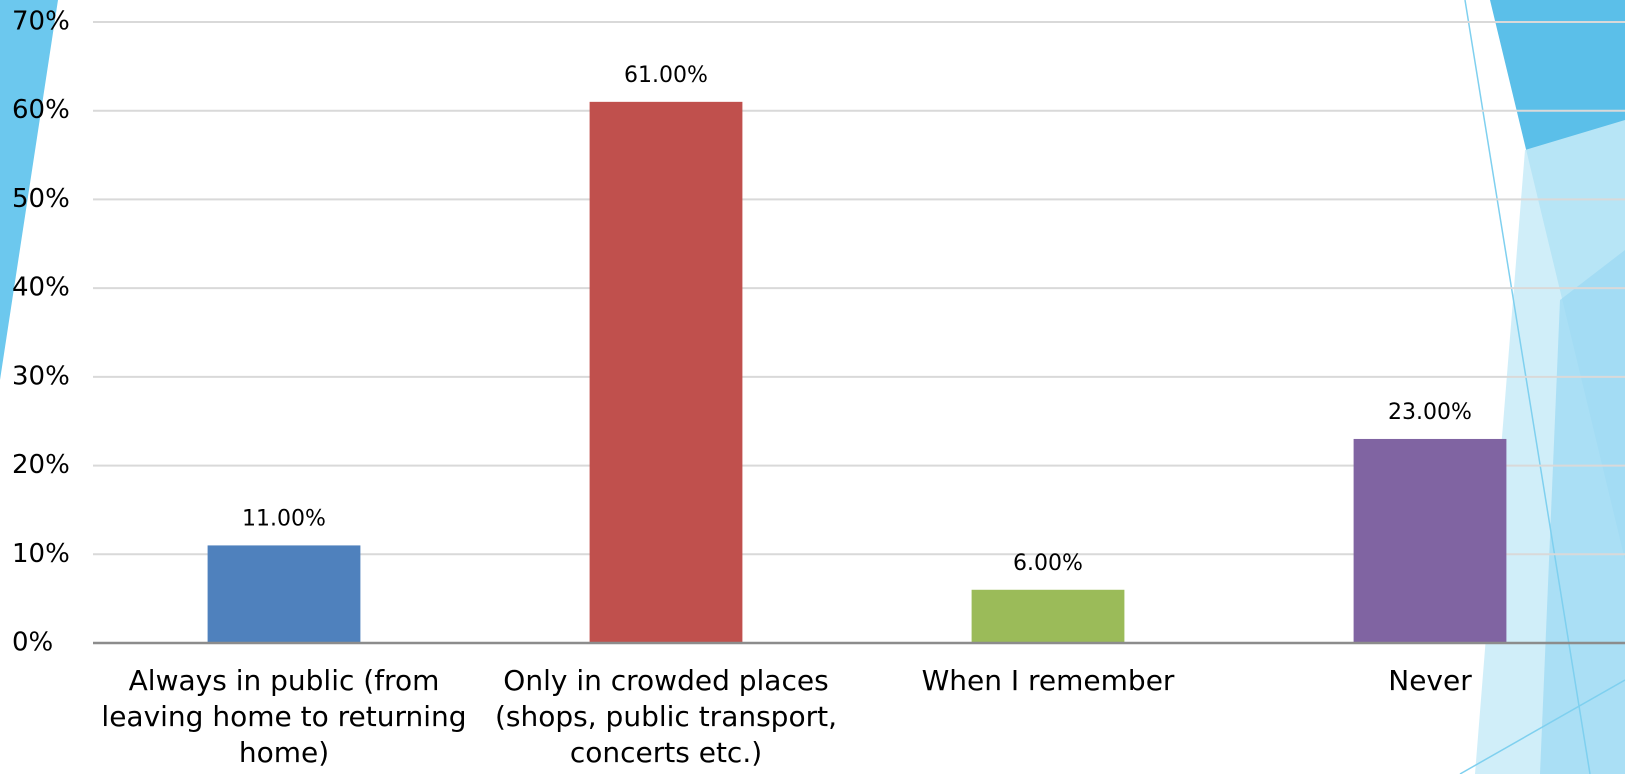  Describe the element at coordinates (41, 376) in the screenshot. I see `y-tick-label: 30%` at that location.